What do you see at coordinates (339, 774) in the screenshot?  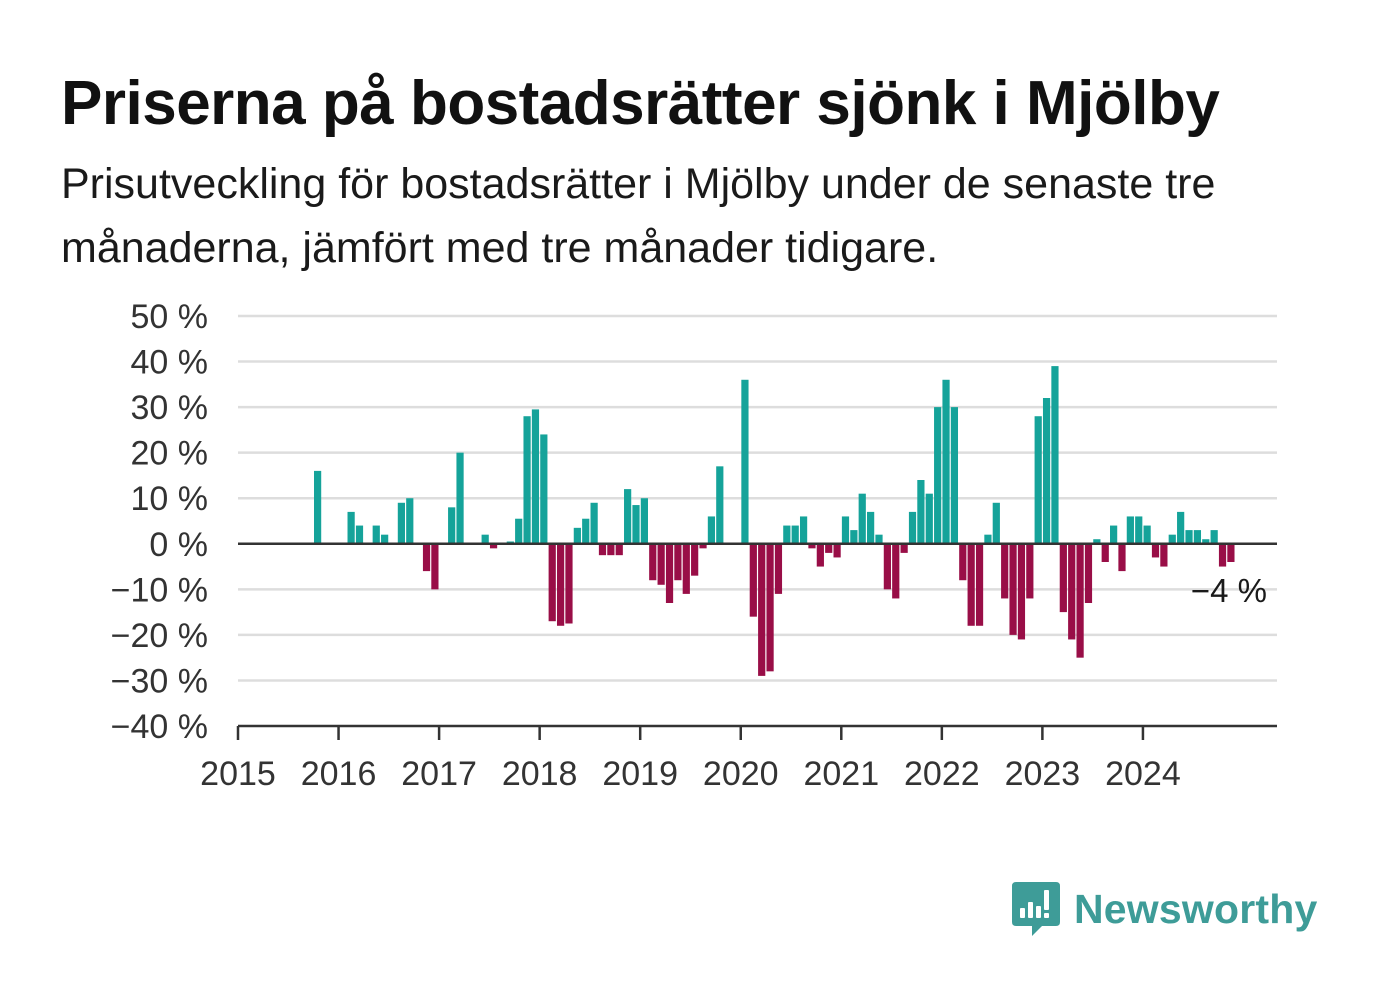 I see `x-tick-label: 2016` at bounding box center [339, 774].